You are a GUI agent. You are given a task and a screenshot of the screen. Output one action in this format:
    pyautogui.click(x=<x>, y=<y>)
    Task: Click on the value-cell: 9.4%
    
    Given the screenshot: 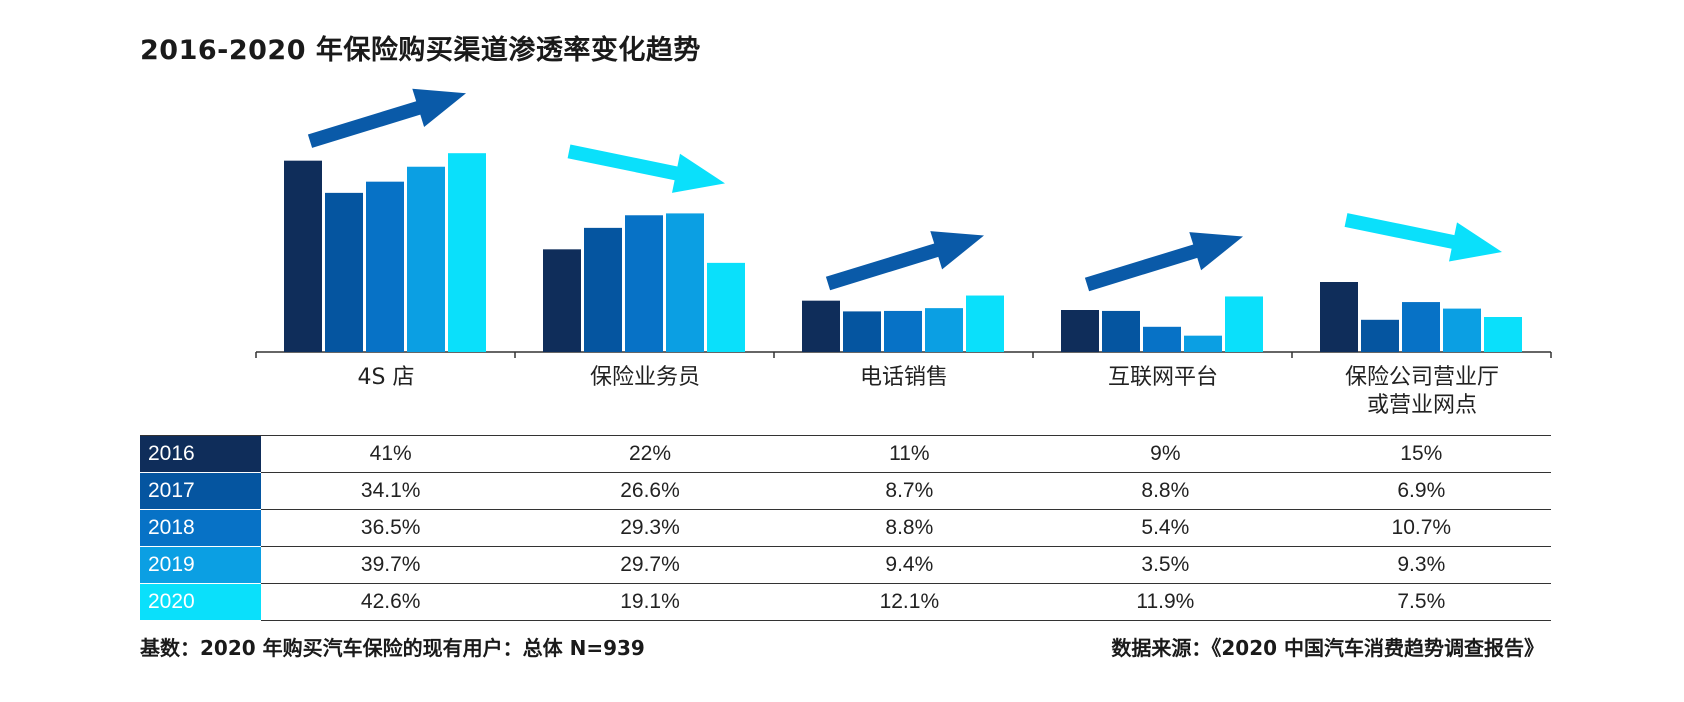 What is the action you would take?
    pyautogui.click(x=909, y=565)
    